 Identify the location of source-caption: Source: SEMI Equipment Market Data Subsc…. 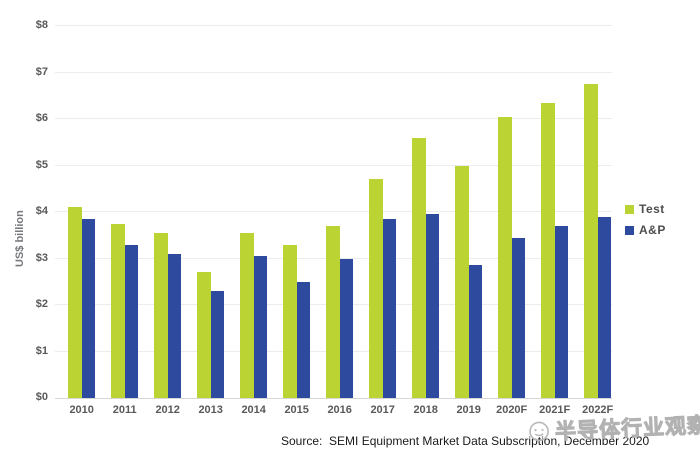
(465, 441).